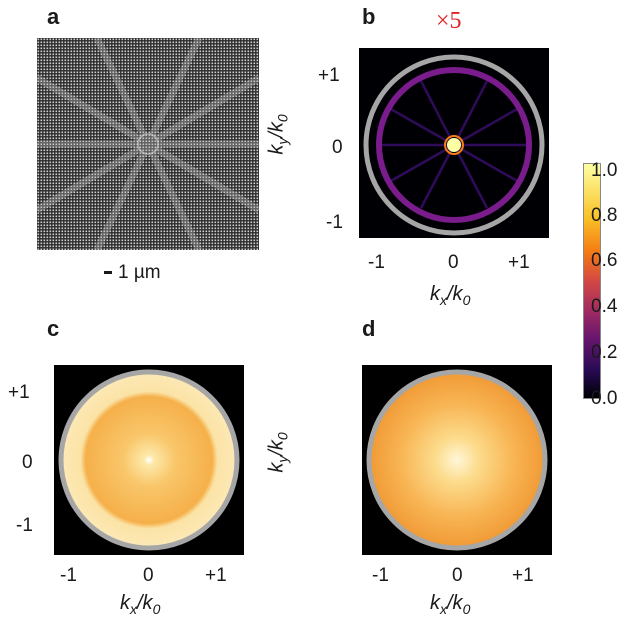  I want to click on c-ytick-minus1: -1, so click(24, 525).